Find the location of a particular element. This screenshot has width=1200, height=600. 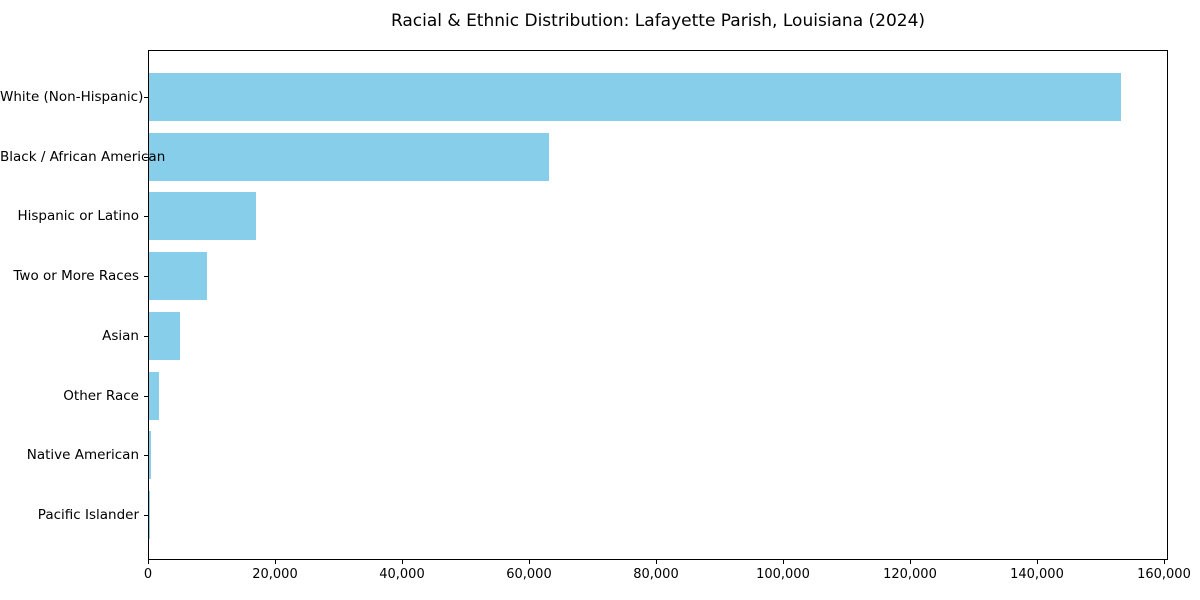

bar-native-american is located at coordinates (150, 455).